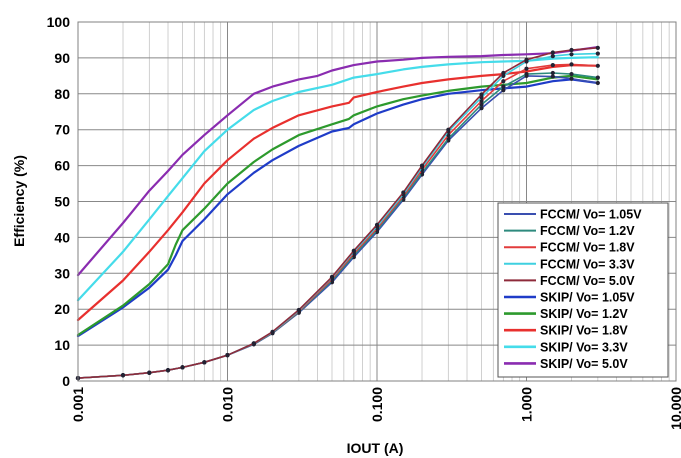  Describe the element at coordinates (375, 448) in the screenshot. I see `x-axis-title: IOUT (A)` at that location.